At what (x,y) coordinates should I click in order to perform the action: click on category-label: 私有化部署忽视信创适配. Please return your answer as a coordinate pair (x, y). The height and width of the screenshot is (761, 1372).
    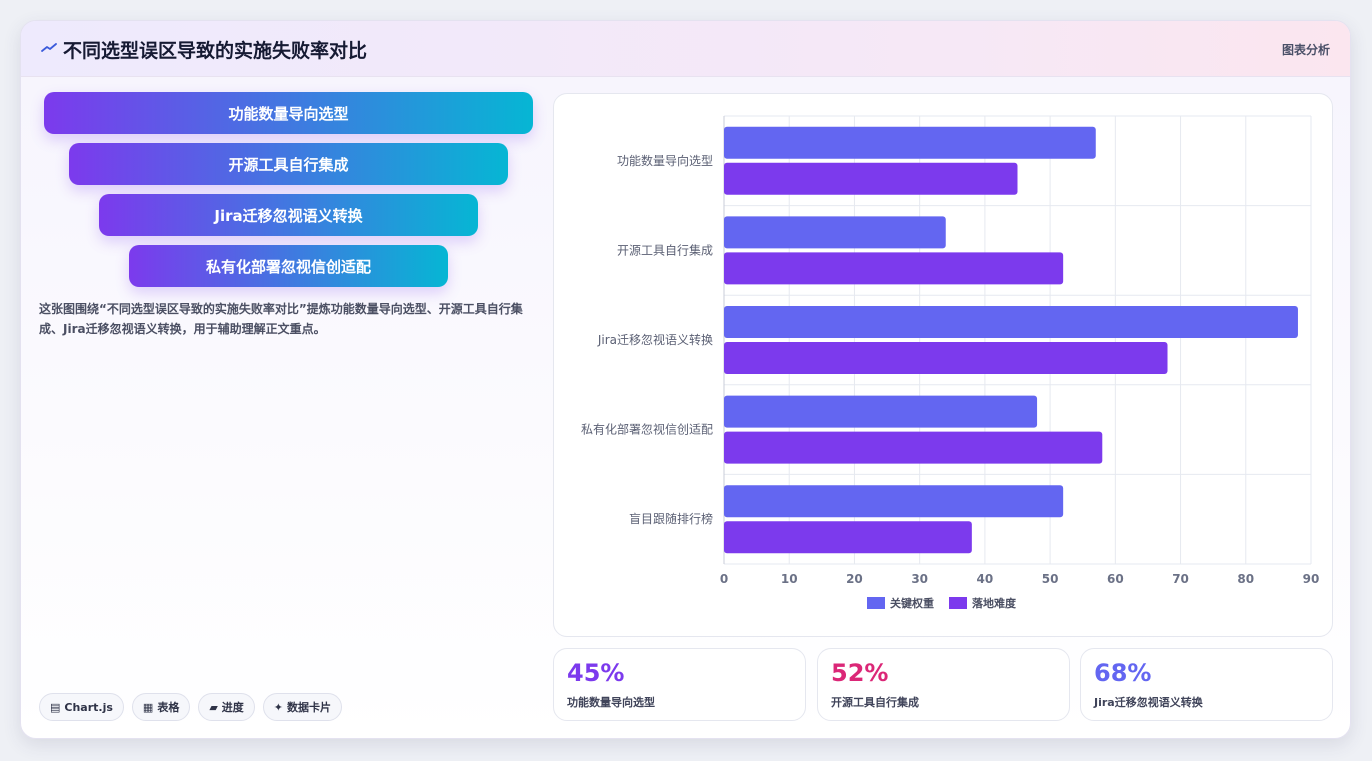
    Looking at the image, I should click on (647, 429).